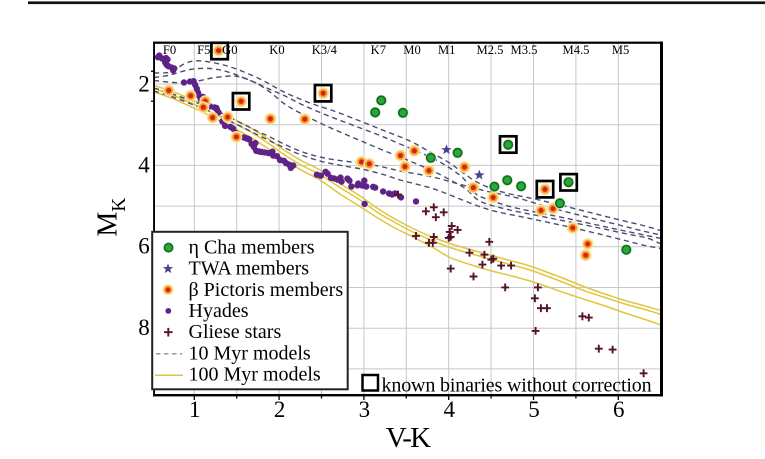 Image resolution: width=765 pixels, height=459 pixels. What do you see at coordinates (235, 332) in the screenshot?
I see `svg-text: Gliese stars` at bounding box center [235, 332].